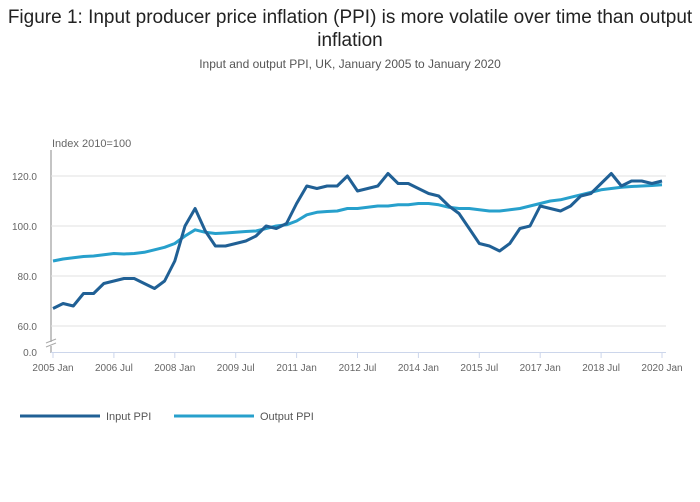 The image size is (700, 502). Describe the element at coordinates (30, 353) in the screenshot. I see `y-tick-label: 0.0` at that location.